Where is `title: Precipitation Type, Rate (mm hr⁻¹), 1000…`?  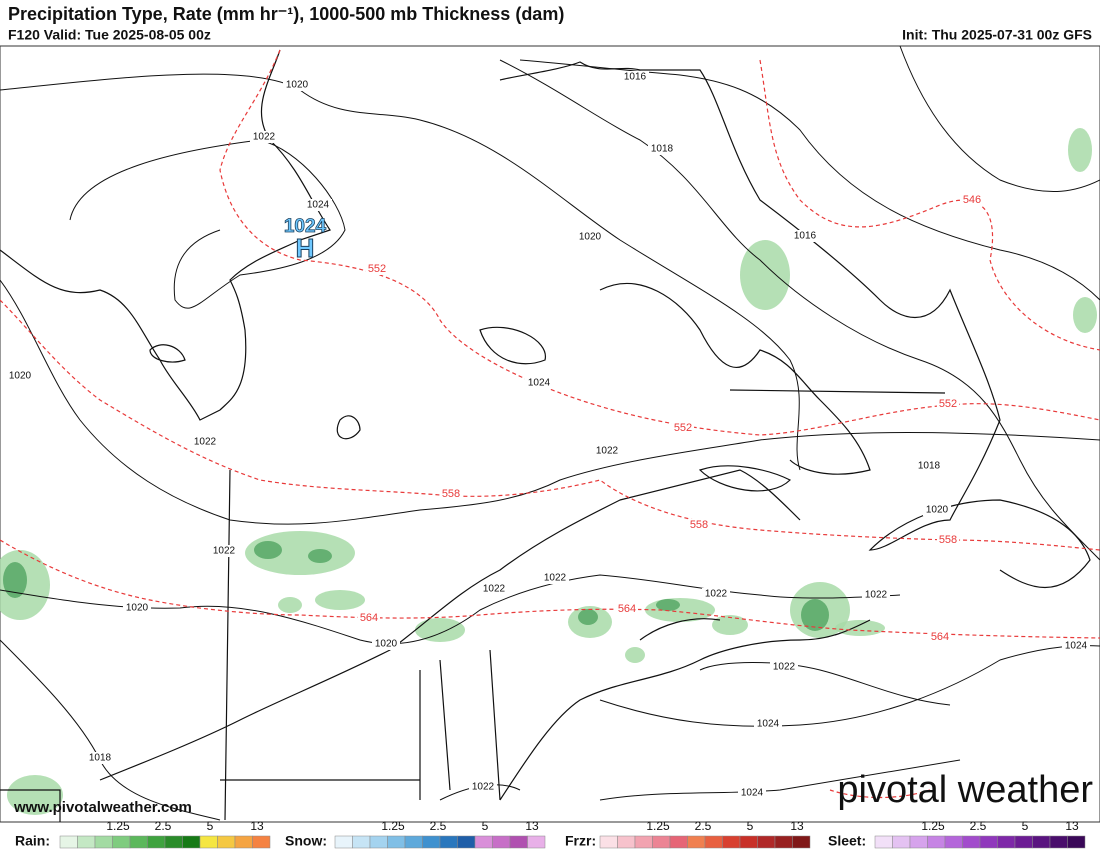
title: Precipitation Type, Rate (mm hr⁻¹), 1000… is located at coordinates (286, 14).